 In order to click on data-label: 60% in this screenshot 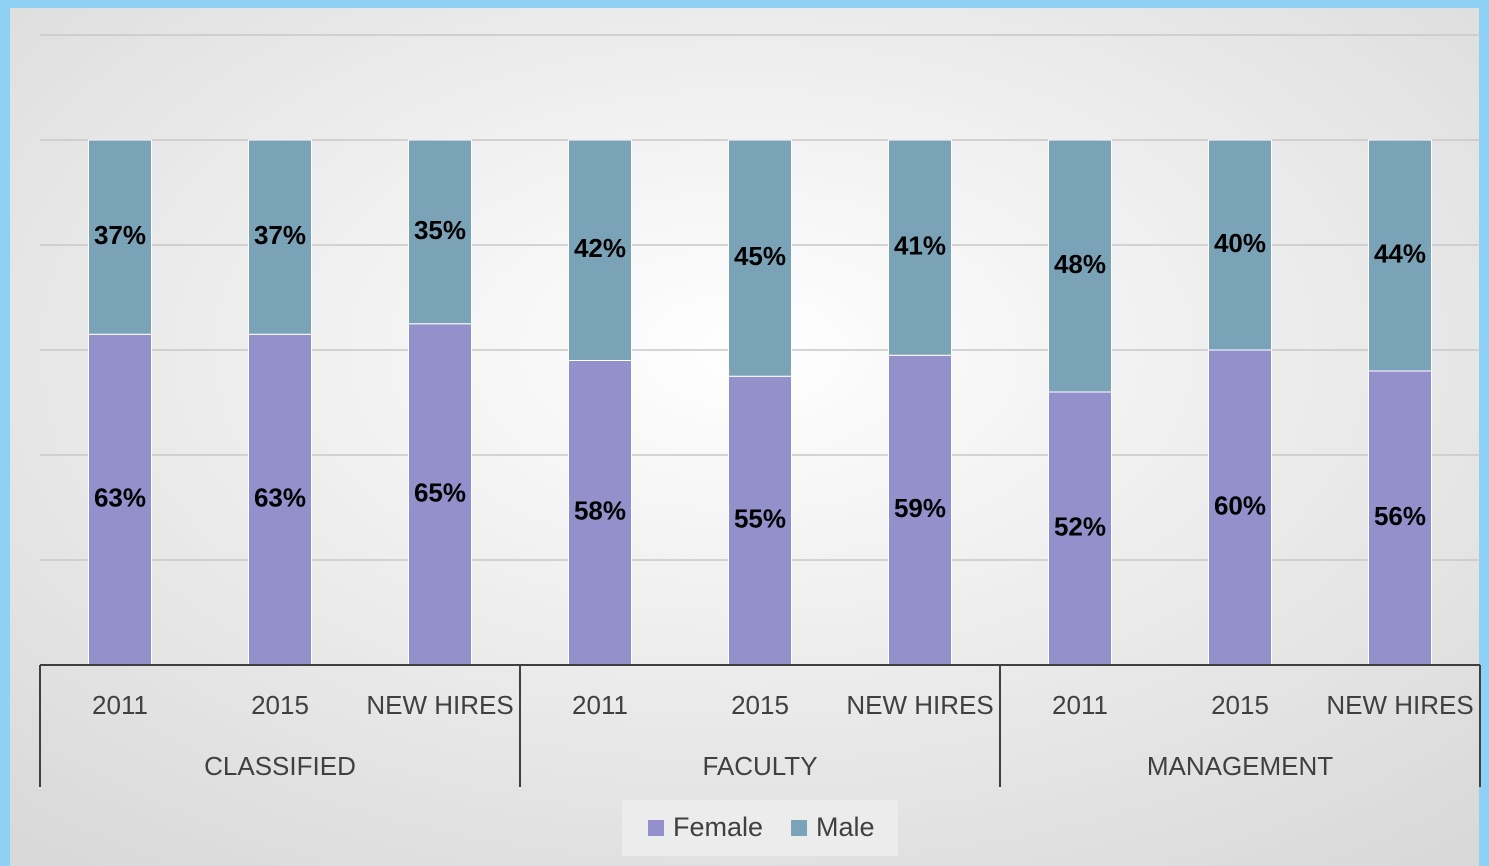, I will do `click(1240, 505)`.